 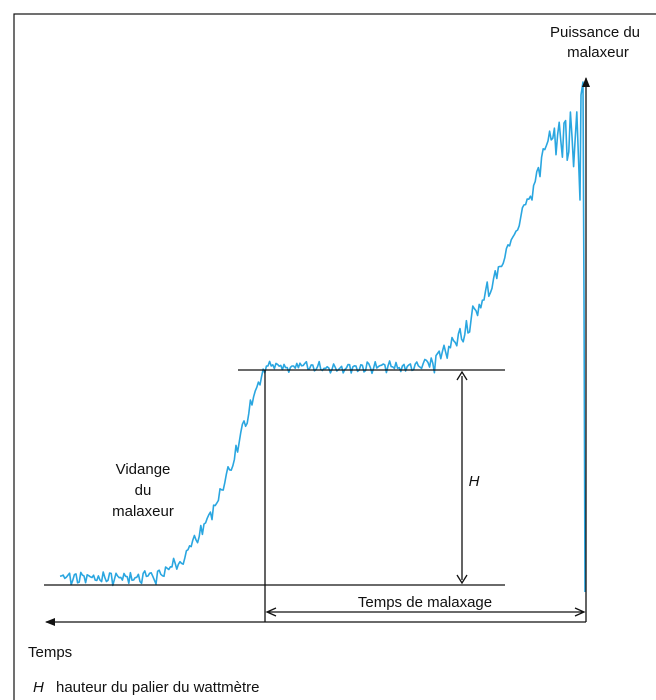 What do you see at coordinates (143, 469) in the screenshot?
I see `phase-label: Vidange` at bounding box center [143, 469].